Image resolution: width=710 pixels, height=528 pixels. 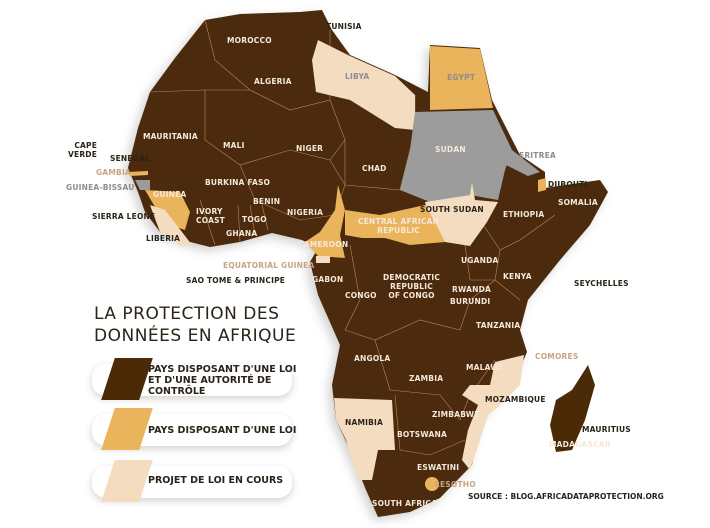 What do you see at coordinates (517, 276) in the screenshot?
I see `label-kenya: KENYA` at bounding box center [517, 276].